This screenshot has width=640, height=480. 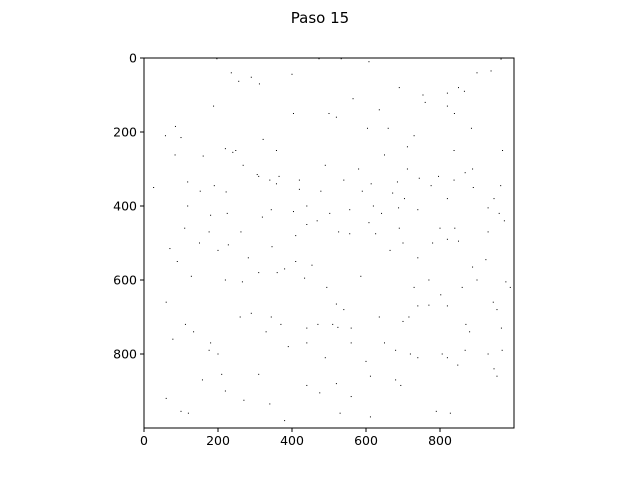 What do you see at coordinates (292, 440) in the screenshot?
I see `x-tick-label: 400` at bounding box center [292, 440].